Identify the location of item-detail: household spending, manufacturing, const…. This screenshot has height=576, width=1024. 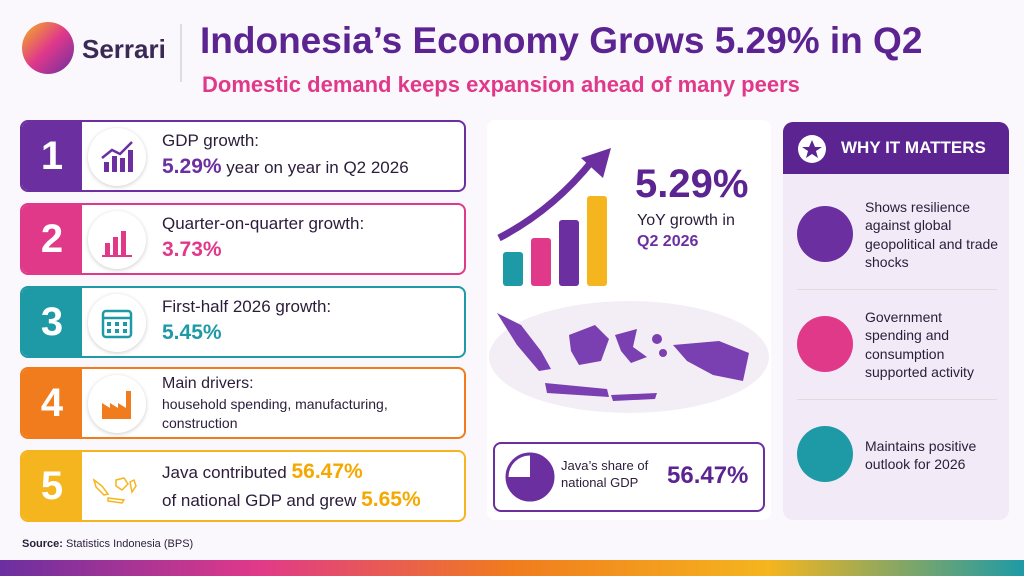
(275, 413).